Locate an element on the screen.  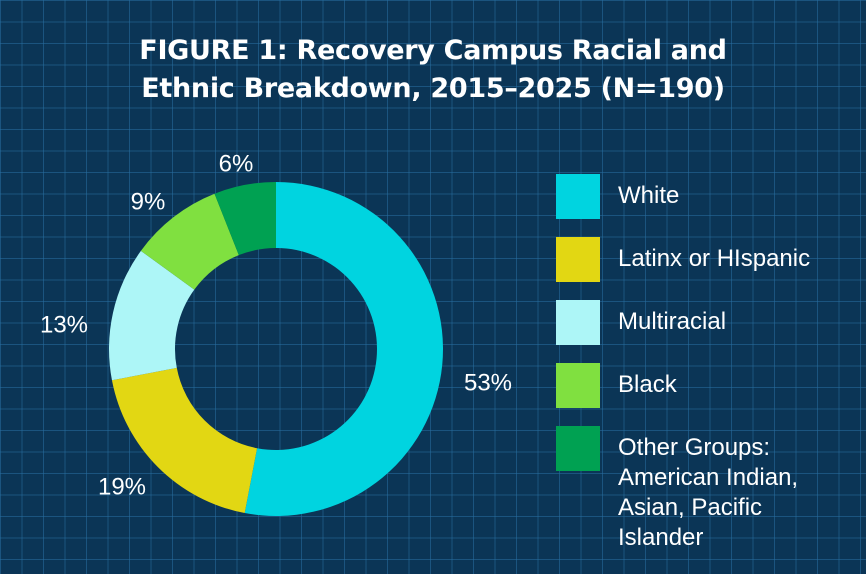
donut-slice-other-groups is located at coordinates (245, 219).